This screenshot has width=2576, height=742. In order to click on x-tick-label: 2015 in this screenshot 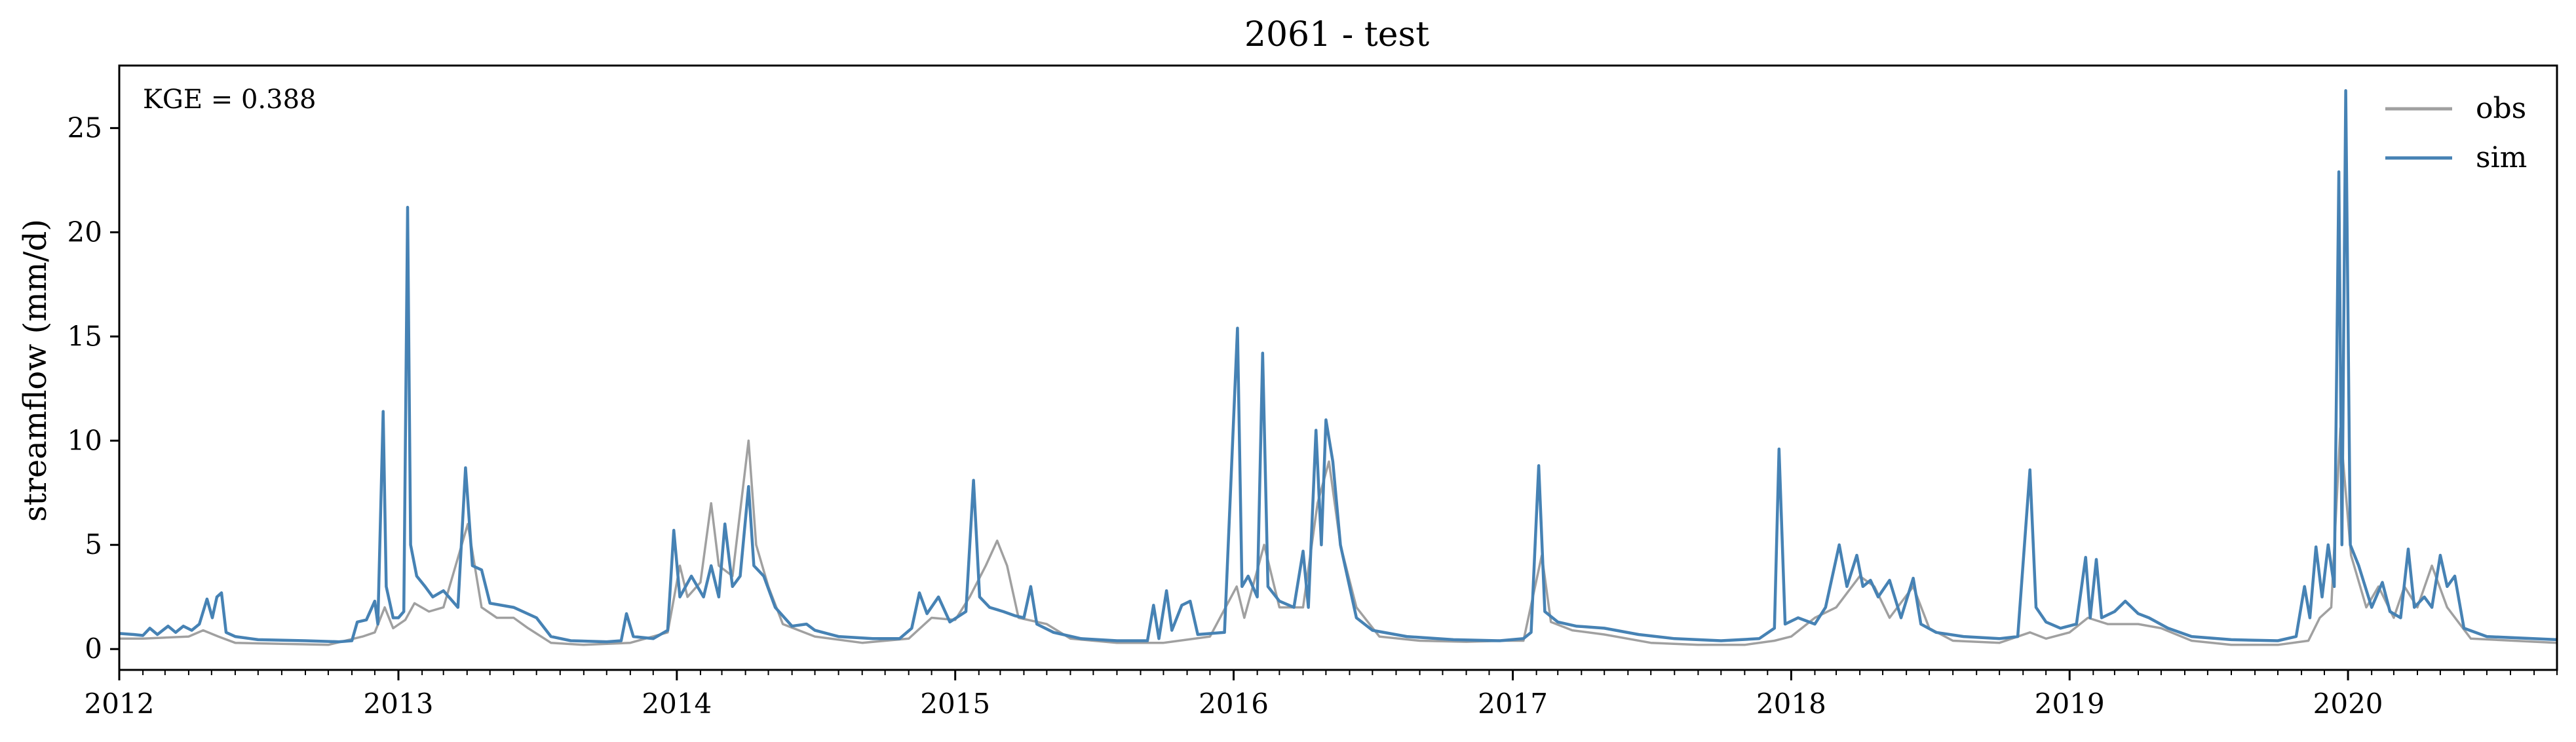, I will do `click(955, 704)`.